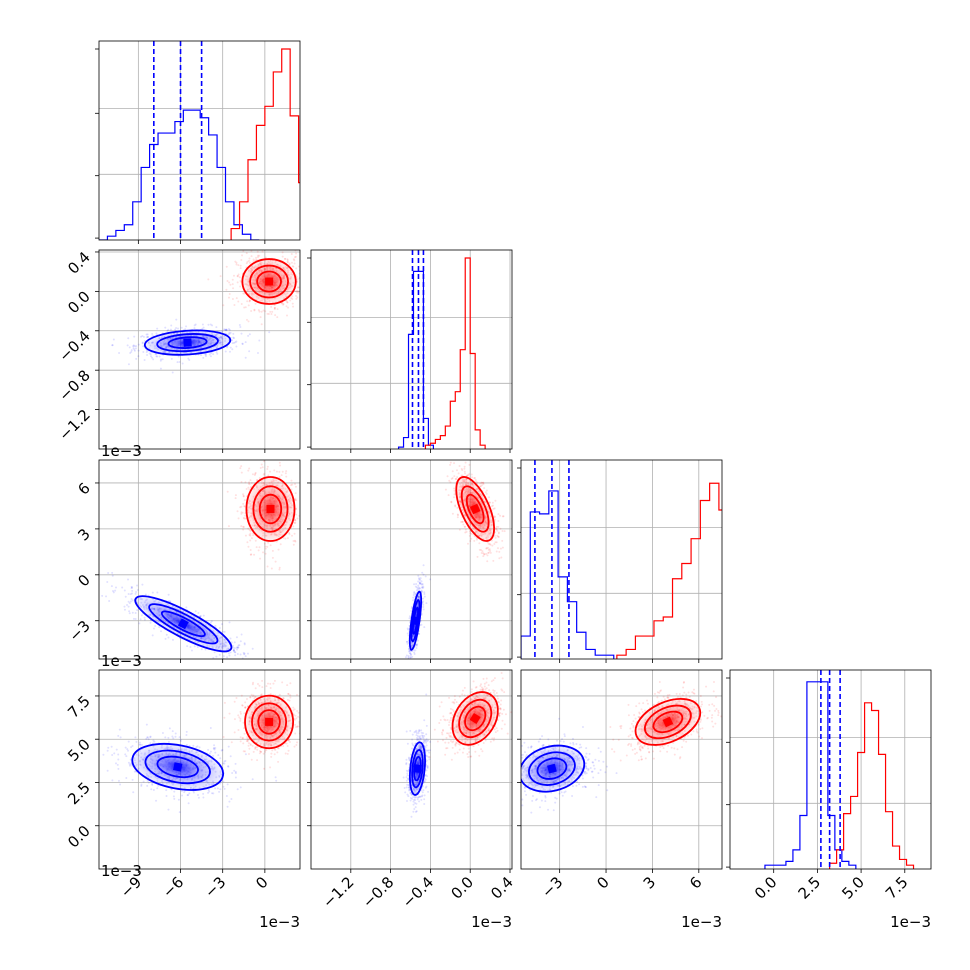 The image size is (970, 970). I want to click on y-tick-label: 6, so click(83, 488).